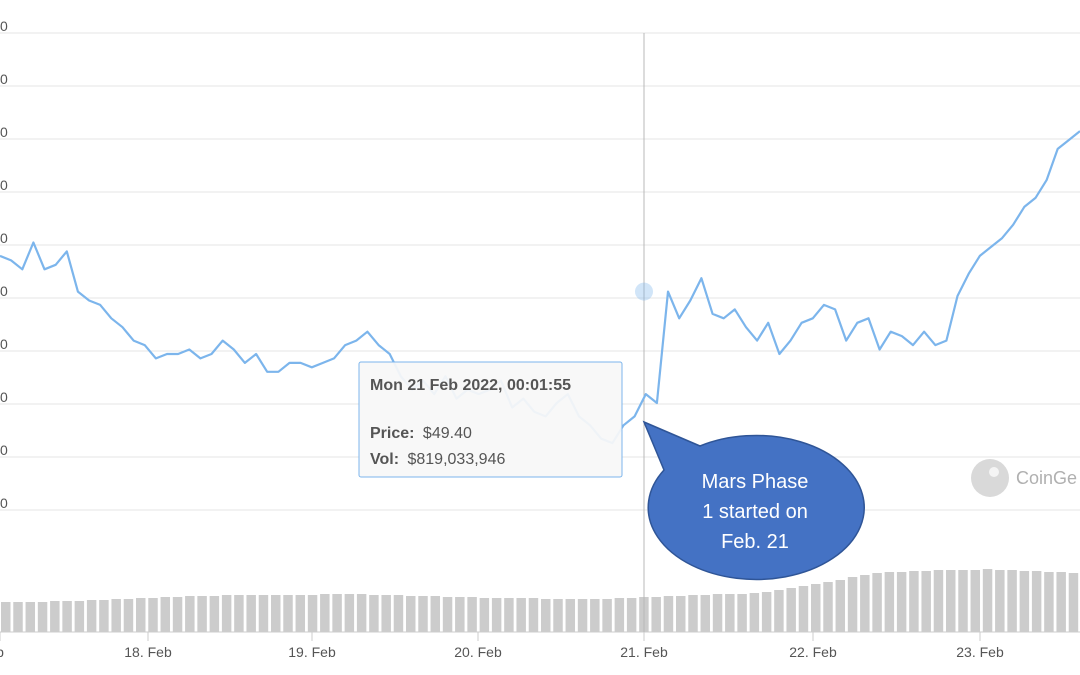 The image size is (1080, 675). What do you see at coordinates (312, 652) in the screenshot?
I see `x-tick-label: 19. Feb` at bounding box center [312, 652].